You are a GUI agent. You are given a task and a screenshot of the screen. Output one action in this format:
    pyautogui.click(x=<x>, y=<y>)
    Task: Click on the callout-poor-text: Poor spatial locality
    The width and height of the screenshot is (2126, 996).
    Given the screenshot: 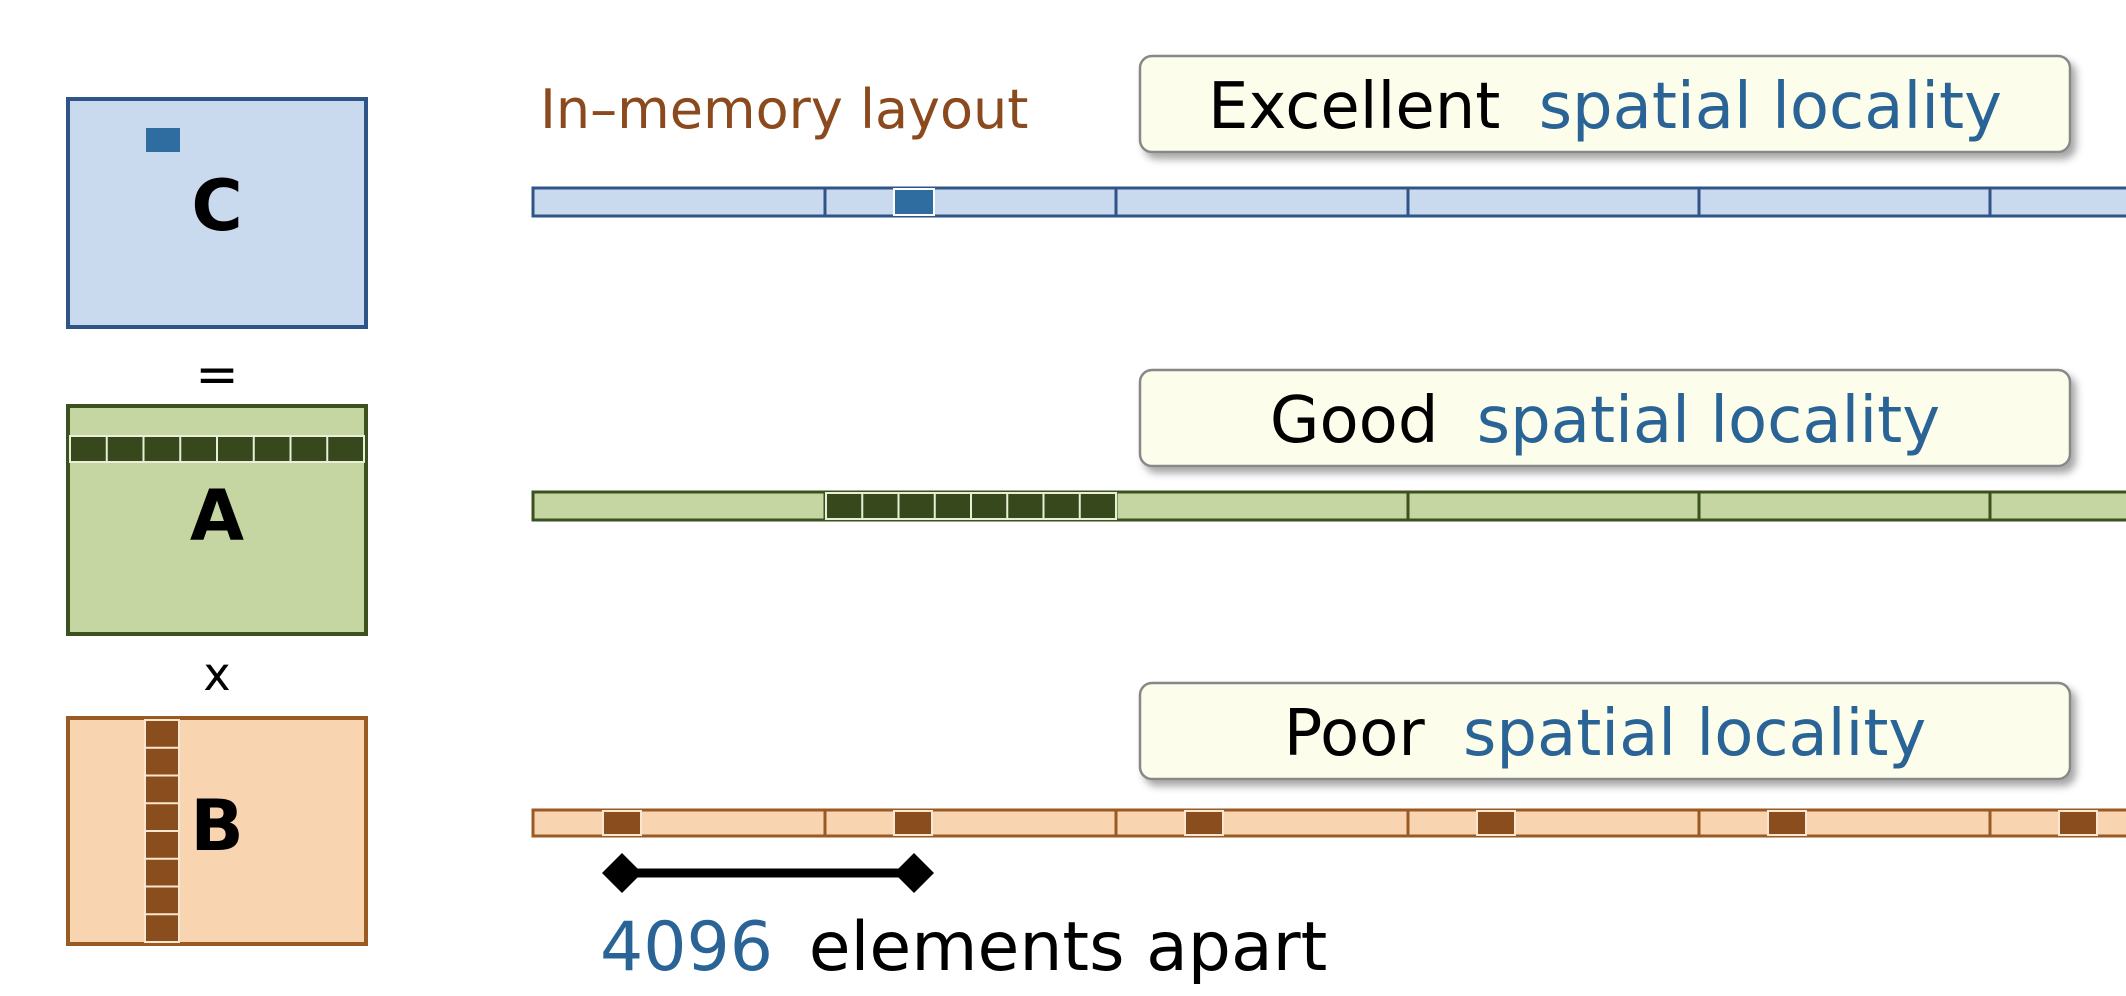 What is the action you would take?
    pyautogui.click(x=1605, y=734)
    